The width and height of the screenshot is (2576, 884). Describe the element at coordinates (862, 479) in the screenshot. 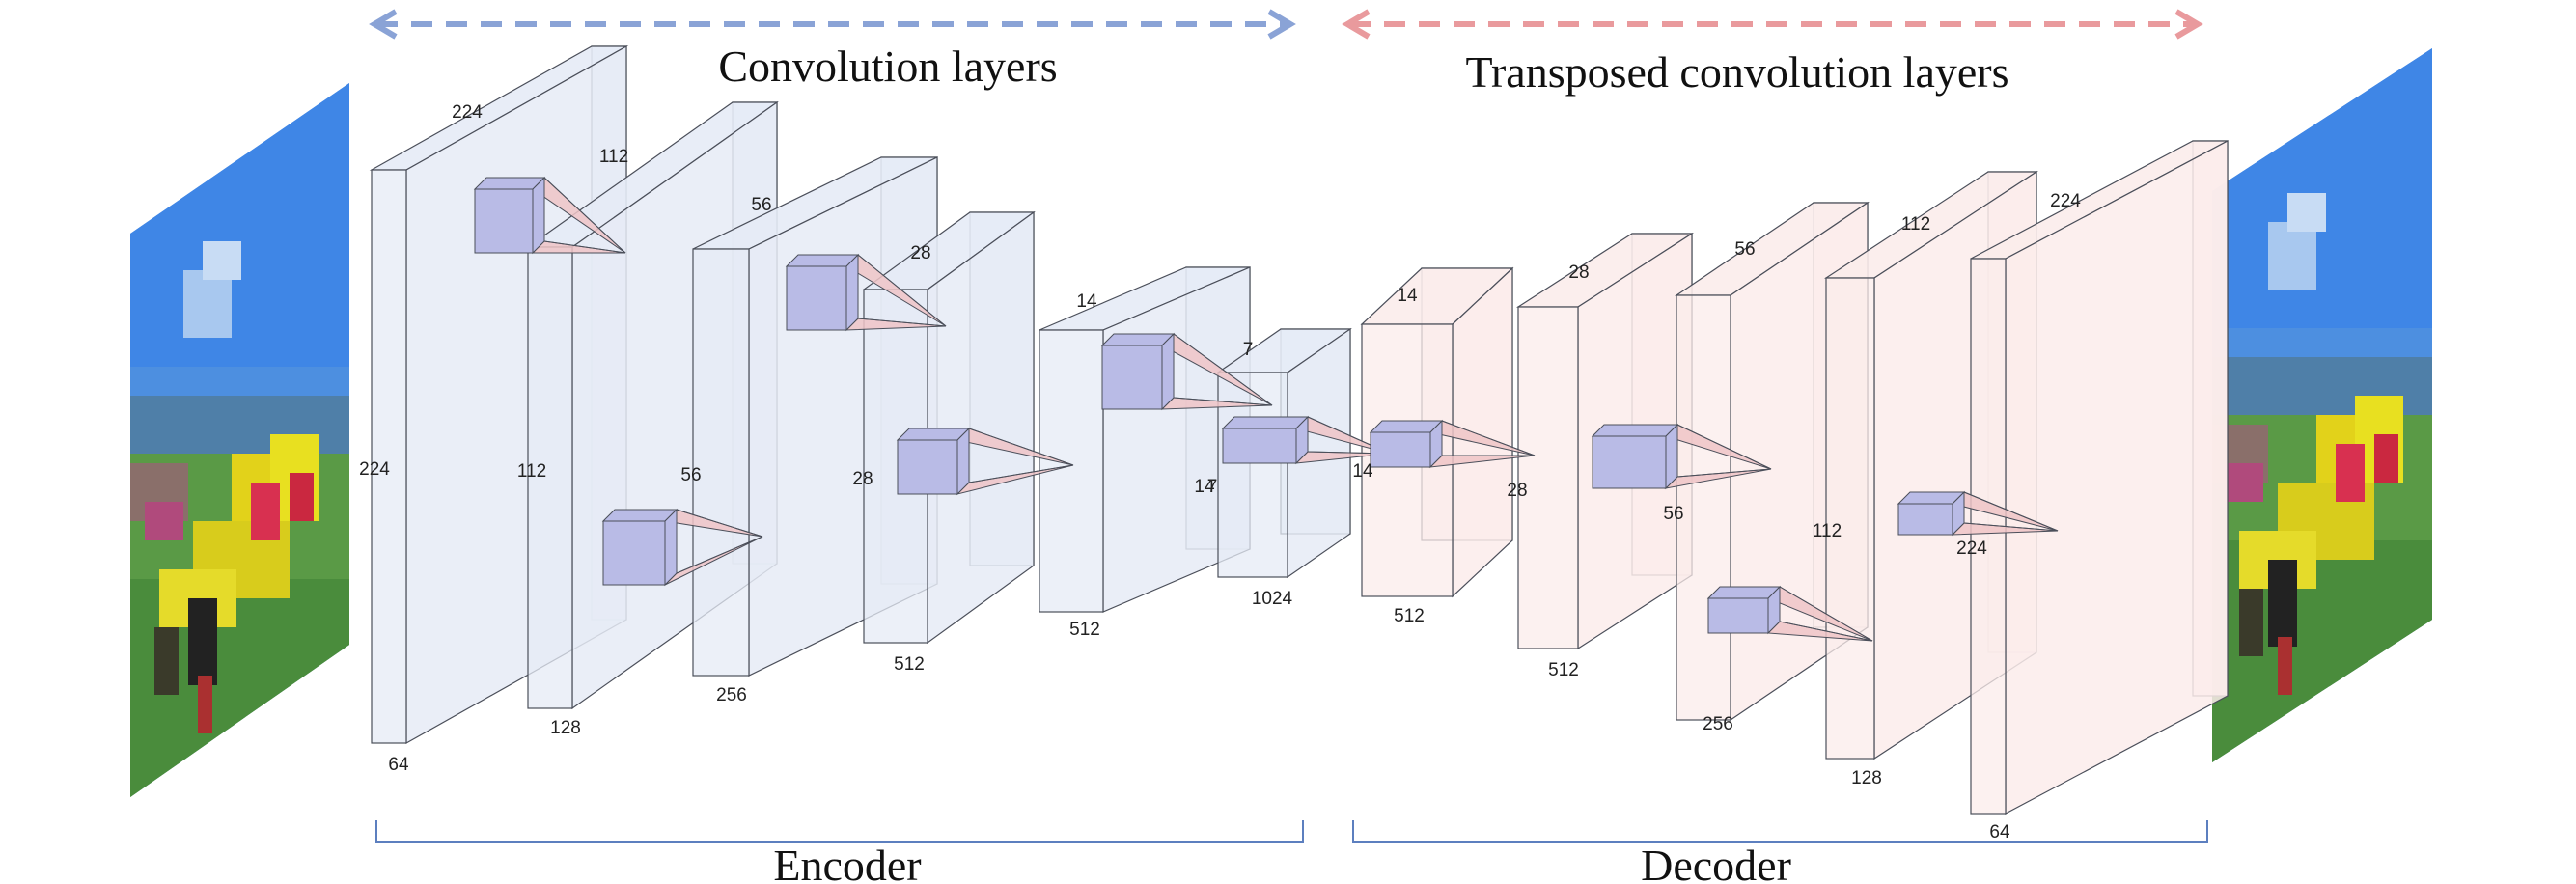

I see `encoder-block-4-side-label: 28` at that location.